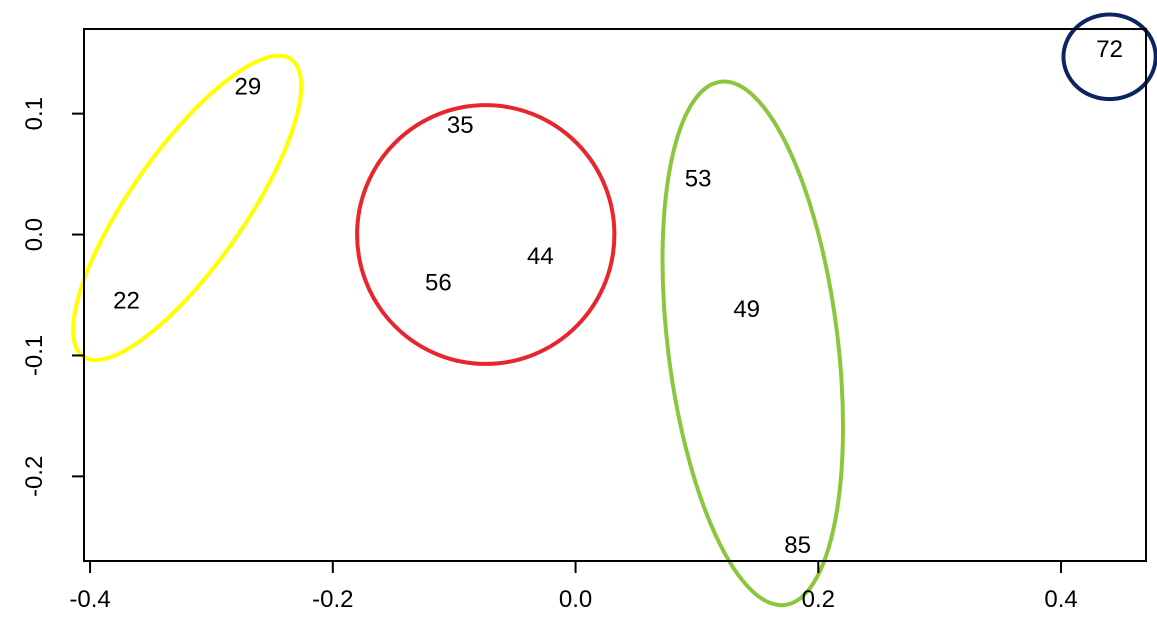  What do you see at coordinates (575, 599) in the screenshot?
I see `x-tick-label: 0.0` at bounding box center [575, 599].